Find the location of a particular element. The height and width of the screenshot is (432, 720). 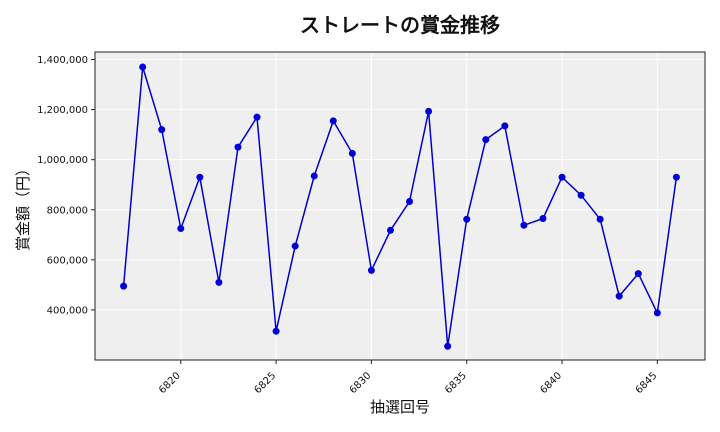

x-tick-label: 6820 is located at coordinates (170, 383).